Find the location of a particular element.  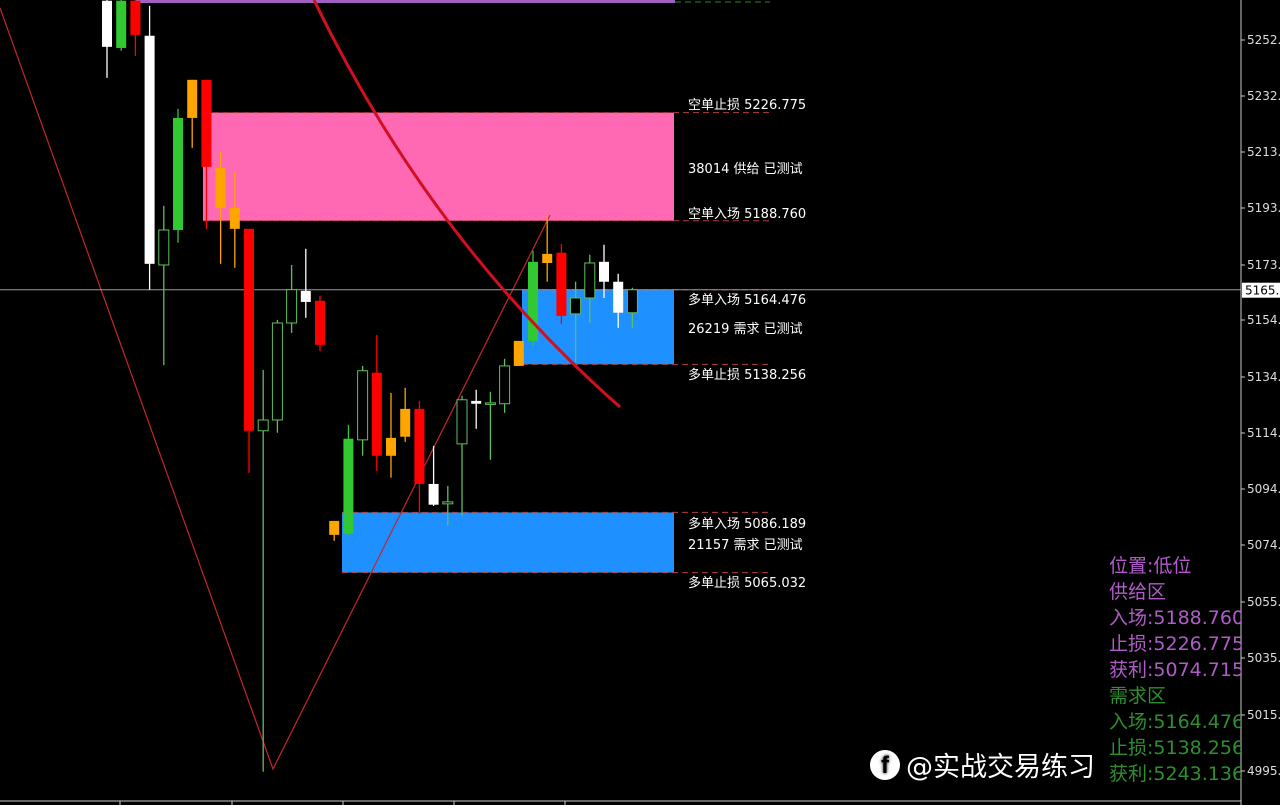

watermark: f @实战交易练习 is located at coordinates (982, 764).